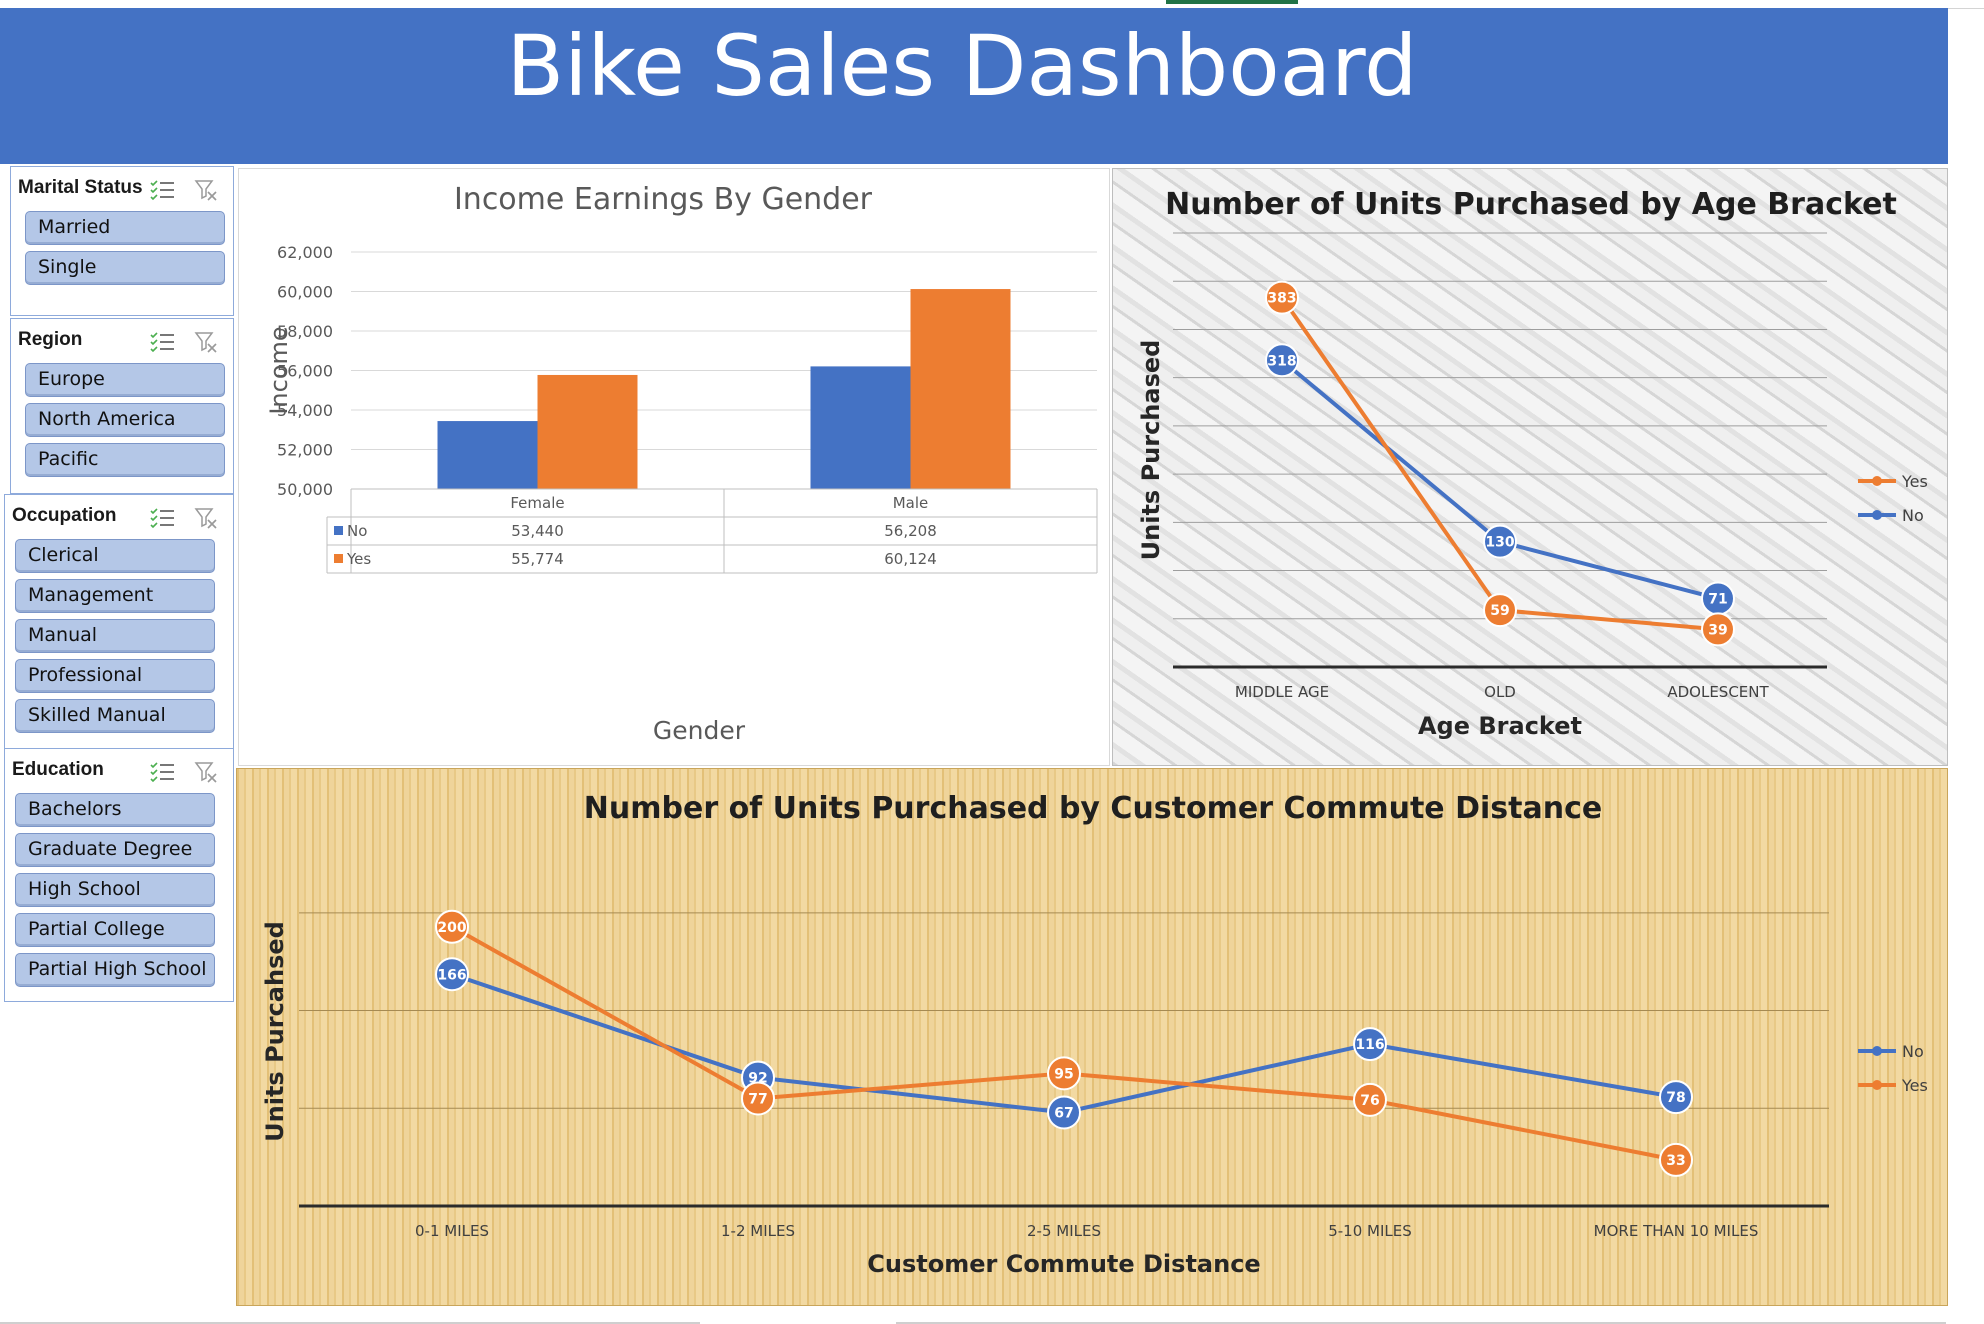 The image size is (1984, 1324). I want to click on y-tick-label: 56,000, so click(305, 371).